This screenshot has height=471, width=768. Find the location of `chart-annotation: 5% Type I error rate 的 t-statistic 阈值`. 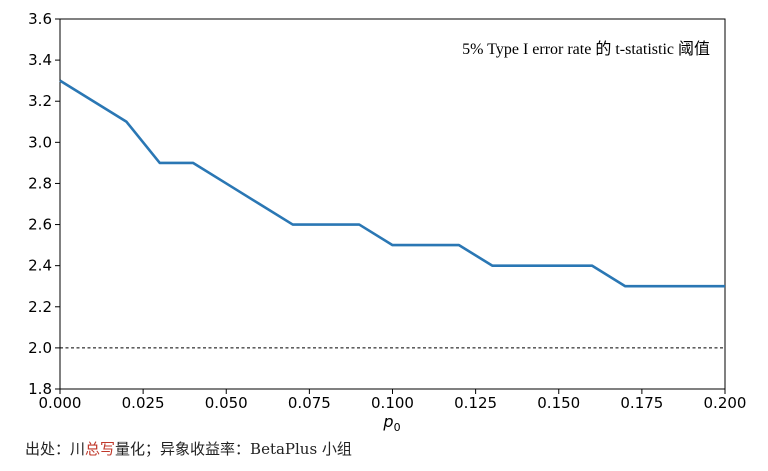

chart-annotation: 5% Type I error rate 的 t-statistic 阈值 is located at coordinates (586, 49).